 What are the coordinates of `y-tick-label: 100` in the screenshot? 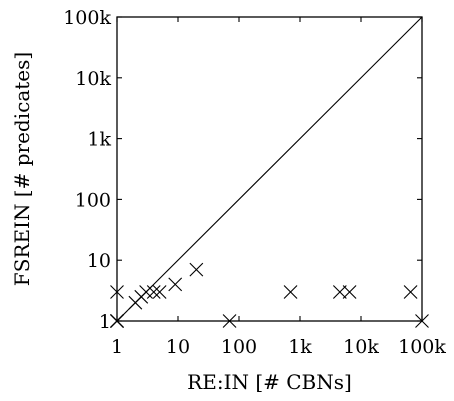 It's located at (93, 200).